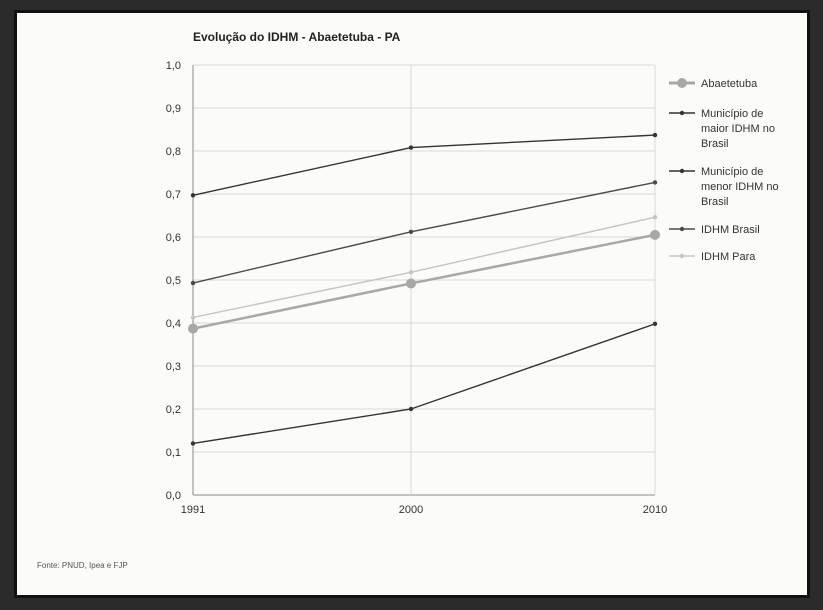 The image size is (823, 610). What do you see at coordinates (740, 187) in the screenshot?
I see `legend-entry-text: menor IDHM no` at bounding box center [740, 187].